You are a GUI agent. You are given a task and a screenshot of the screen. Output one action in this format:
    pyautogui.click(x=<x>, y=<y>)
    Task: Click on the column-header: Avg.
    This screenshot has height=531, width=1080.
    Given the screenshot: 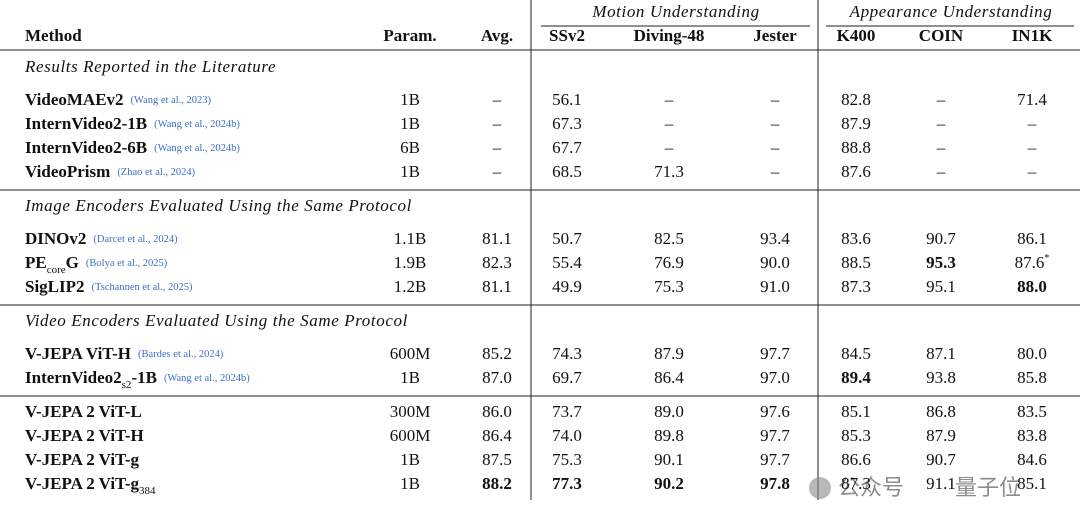 What is the action you would take?
    pyautogui.click(x=497, y=35)
    